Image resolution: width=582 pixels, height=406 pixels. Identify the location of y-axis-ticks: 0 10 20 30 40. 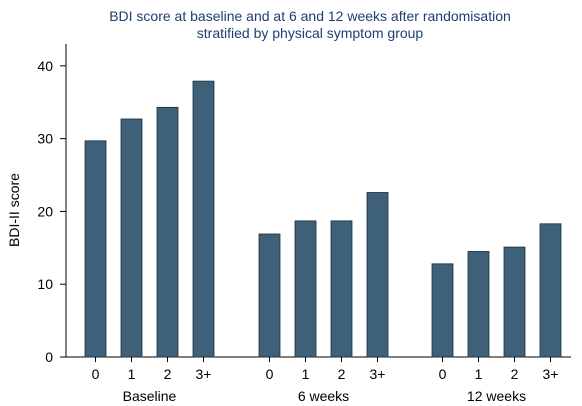
(51, 211).